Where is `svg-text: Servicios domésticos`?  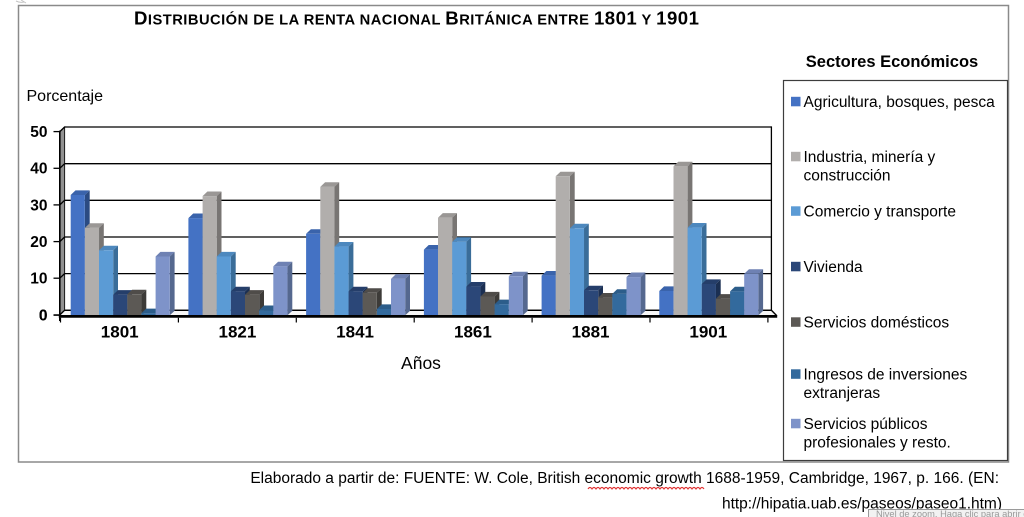
svg-text: Servicios domésticos is located at coordinates (877, 323).